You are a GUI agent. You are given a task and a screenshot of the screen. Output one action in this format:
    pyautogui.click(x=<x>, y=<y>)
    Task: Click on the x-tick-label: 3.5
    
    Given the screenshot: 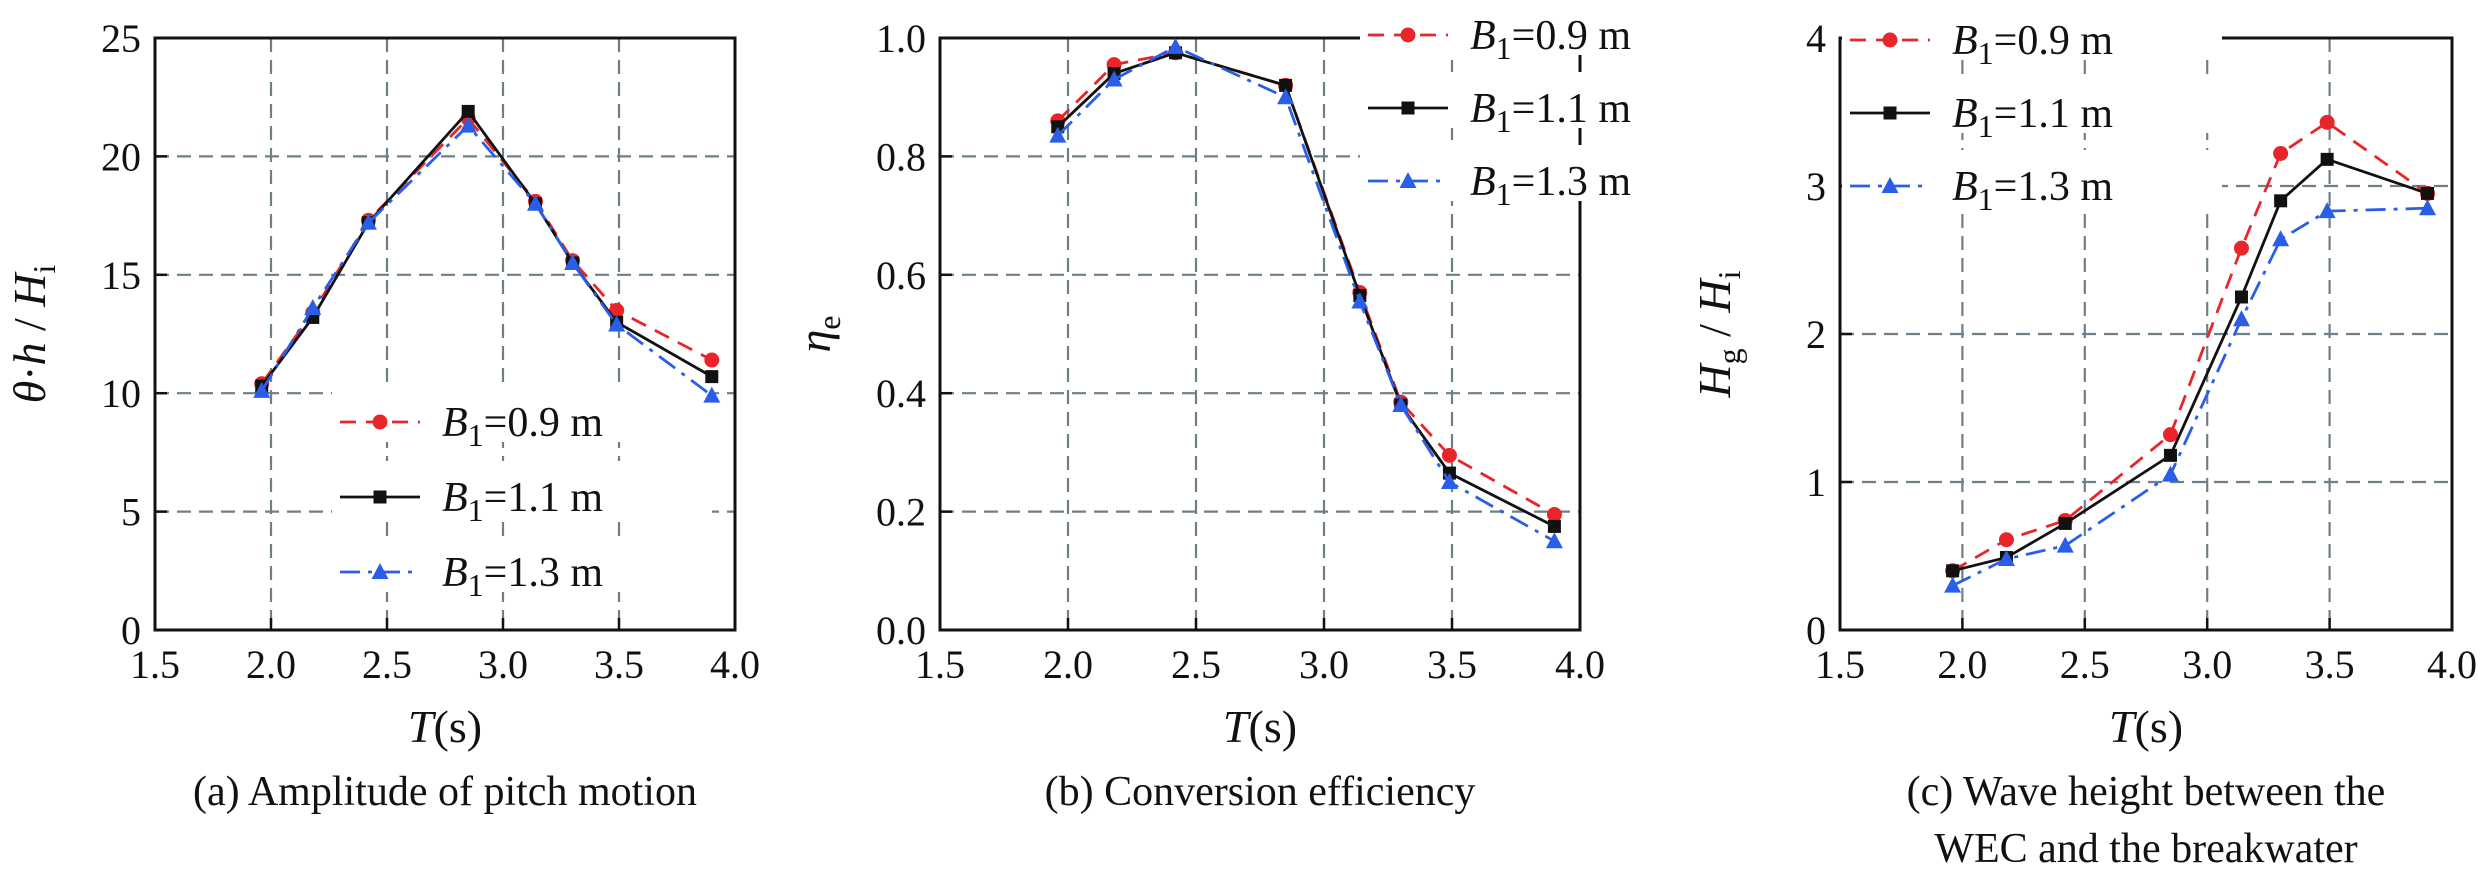 What is the action you would take?
    pyautogui.click(x=1452, y=664)
    